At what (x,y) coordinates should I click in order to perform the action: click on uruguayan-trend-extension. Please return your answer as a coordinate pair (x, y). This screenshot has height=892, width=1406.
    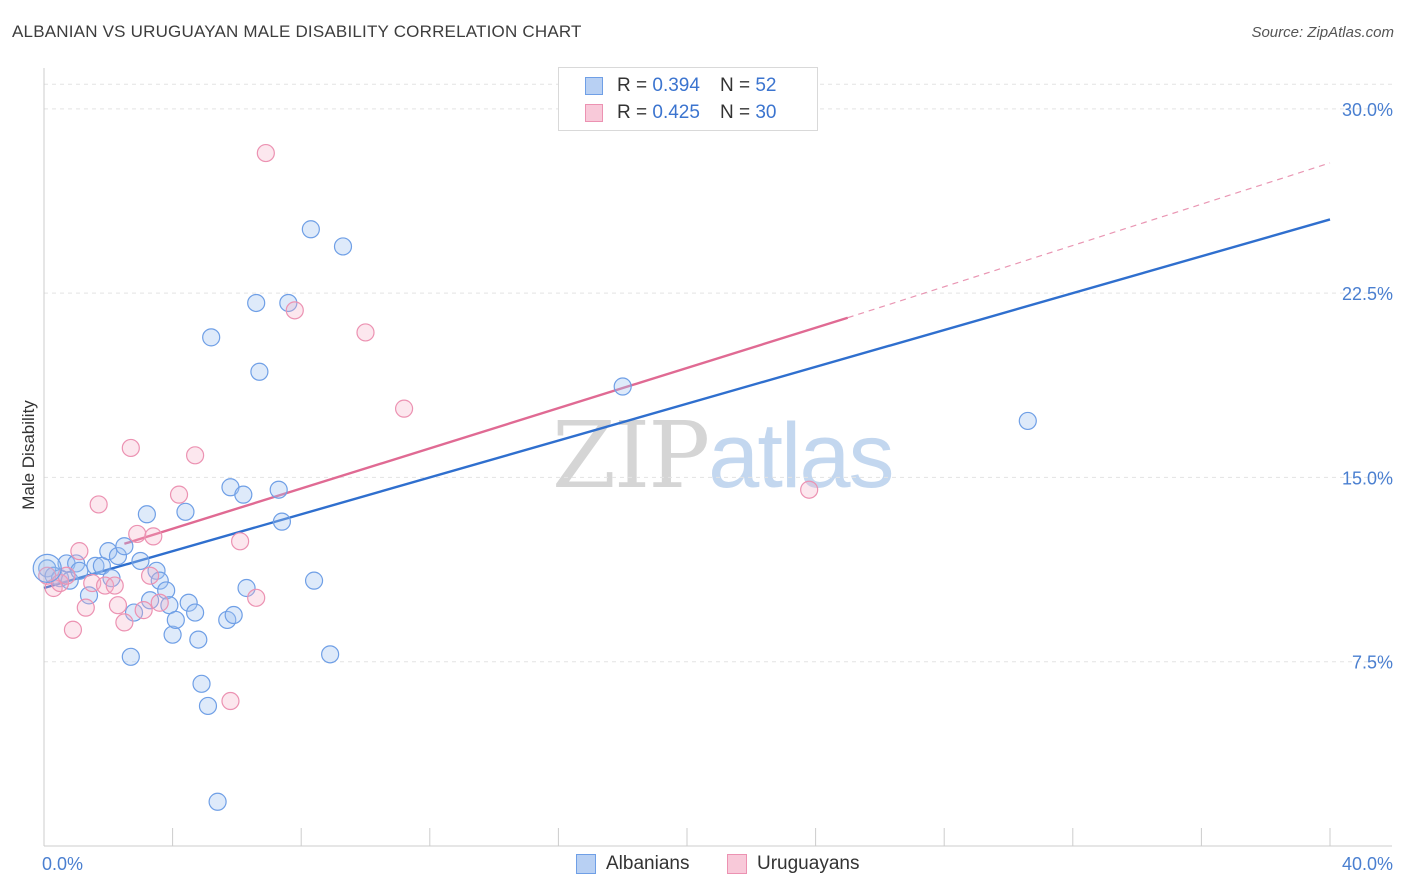
    Looking at the image, I should click on (1089, 240).